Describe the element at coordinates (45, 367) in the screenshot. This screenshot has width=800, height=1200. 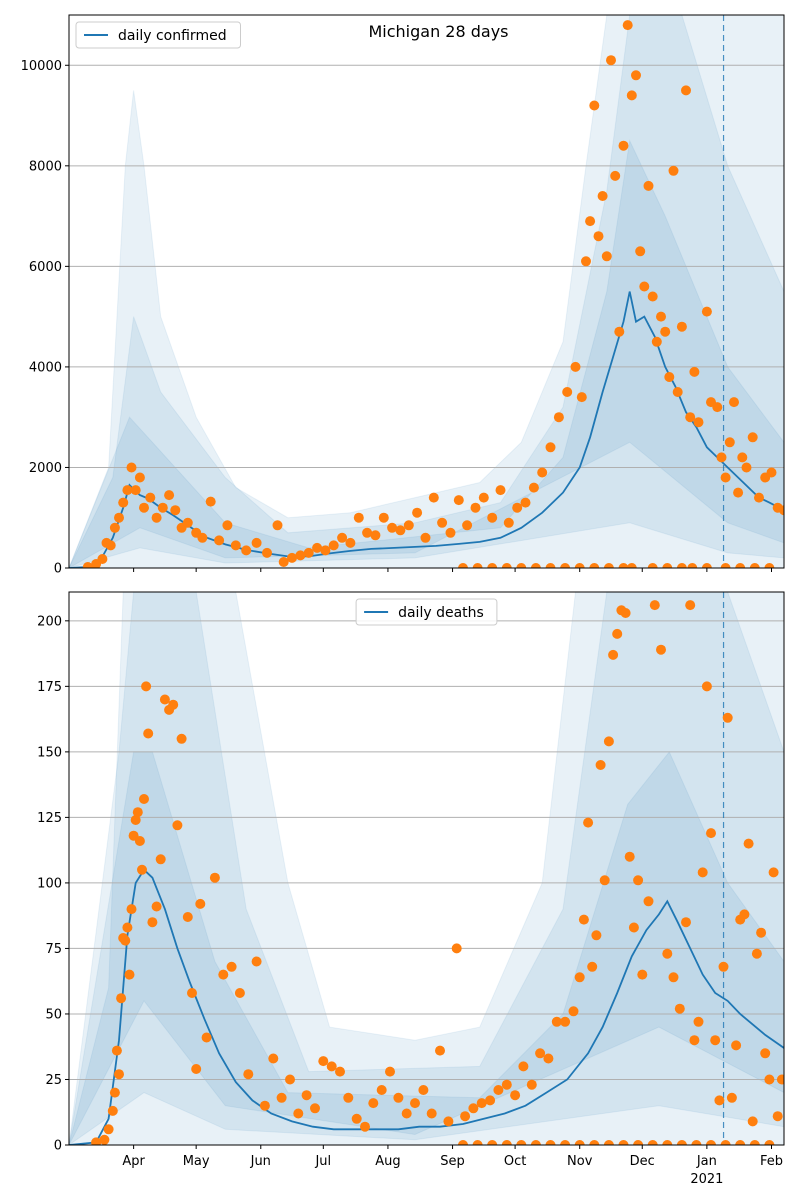
I see `y-tick-label: 4000` at that location.